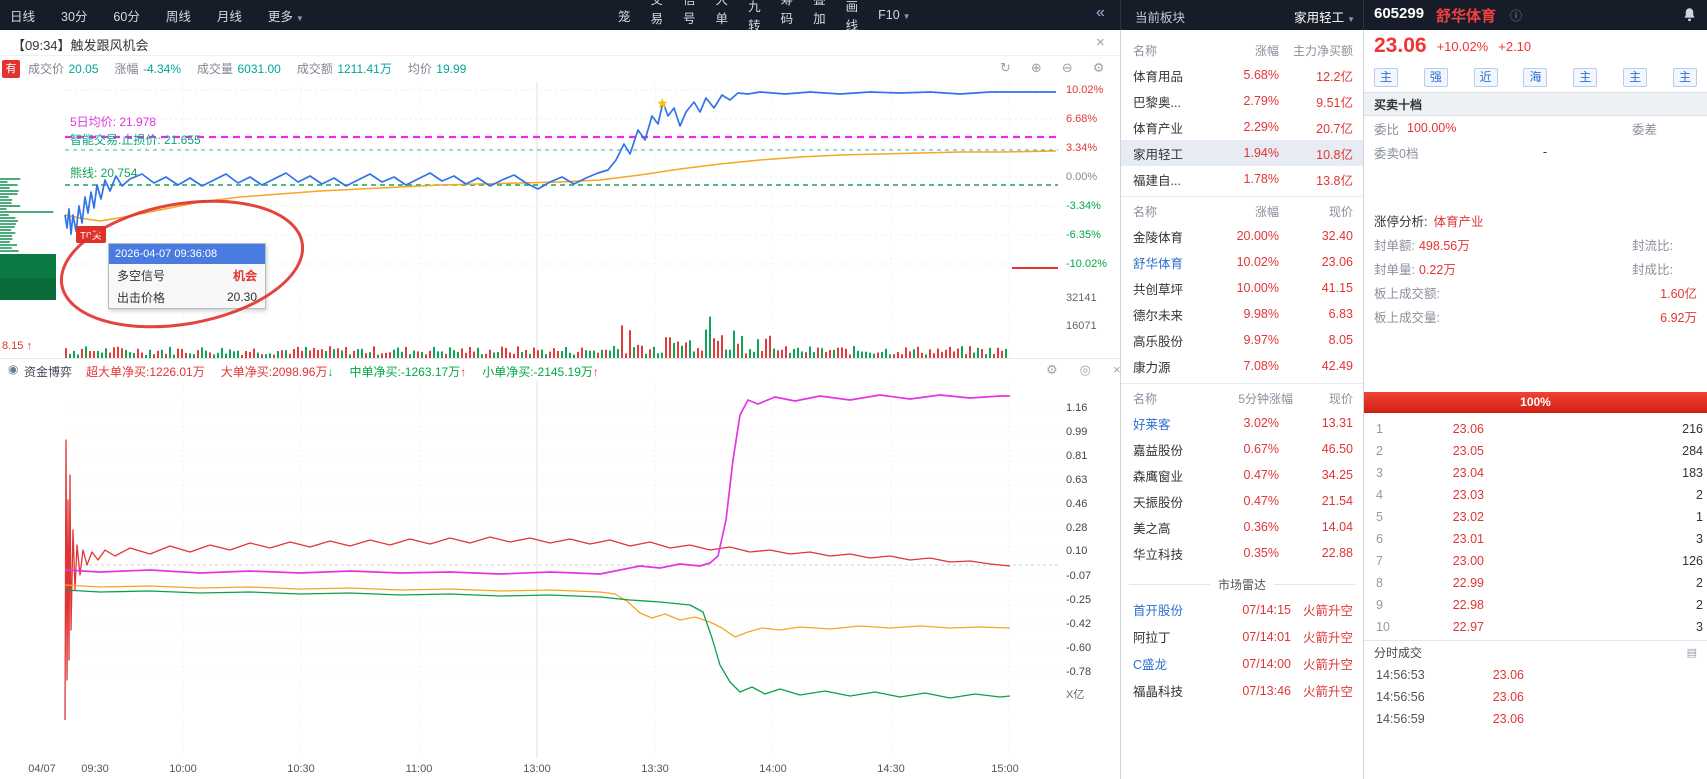  Describe the element at coordinates (80, 45) in the screenshot. I see `signal-text: 【09:34】触发跟风机会` at that location.